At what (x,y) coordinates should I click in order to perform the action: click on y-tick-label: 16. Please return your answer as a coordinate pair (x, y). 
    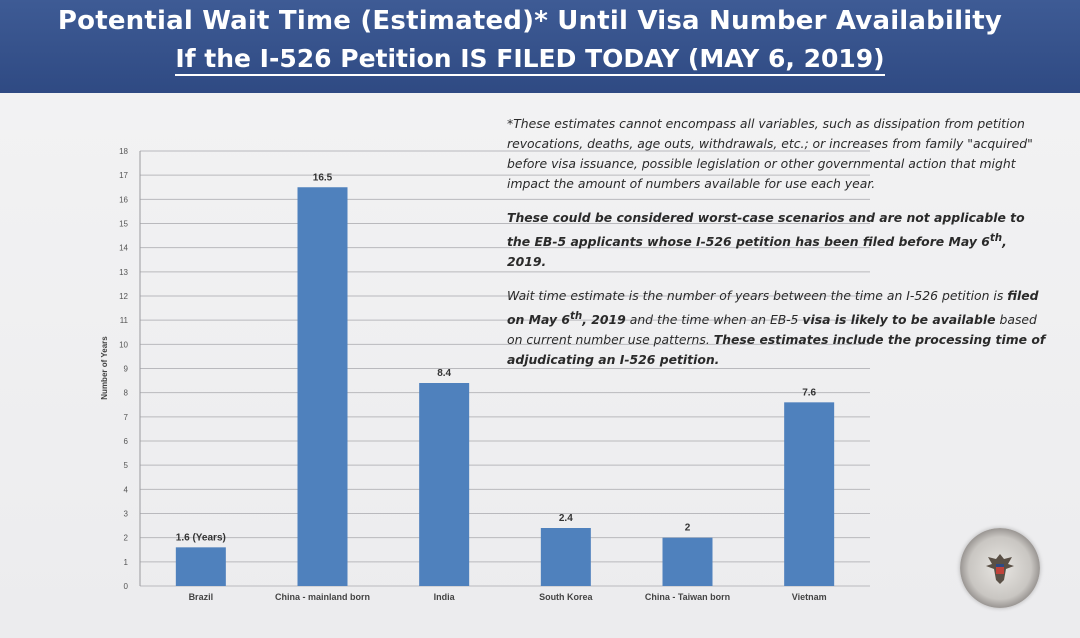
    Looking at the image, I should click on (123, 199).